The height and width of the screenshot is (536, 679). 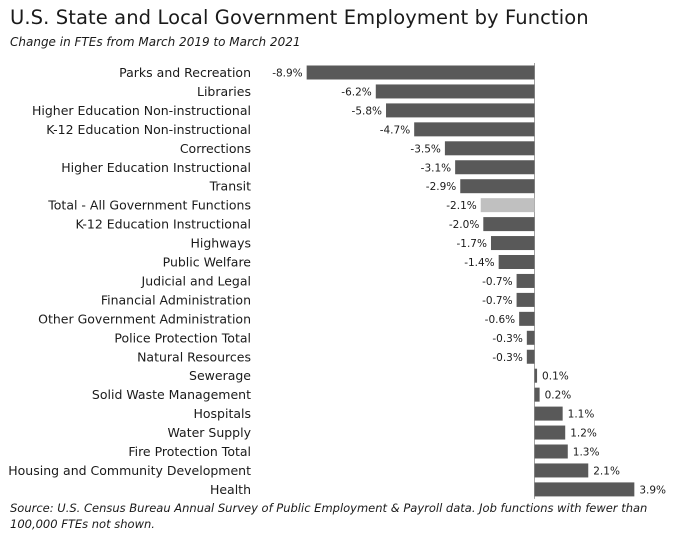 What do you see at coordinates (176, 299) in the screenshot?
I see `category-label-financial-administration: Financial Administration` at bounding box center [176, 299].